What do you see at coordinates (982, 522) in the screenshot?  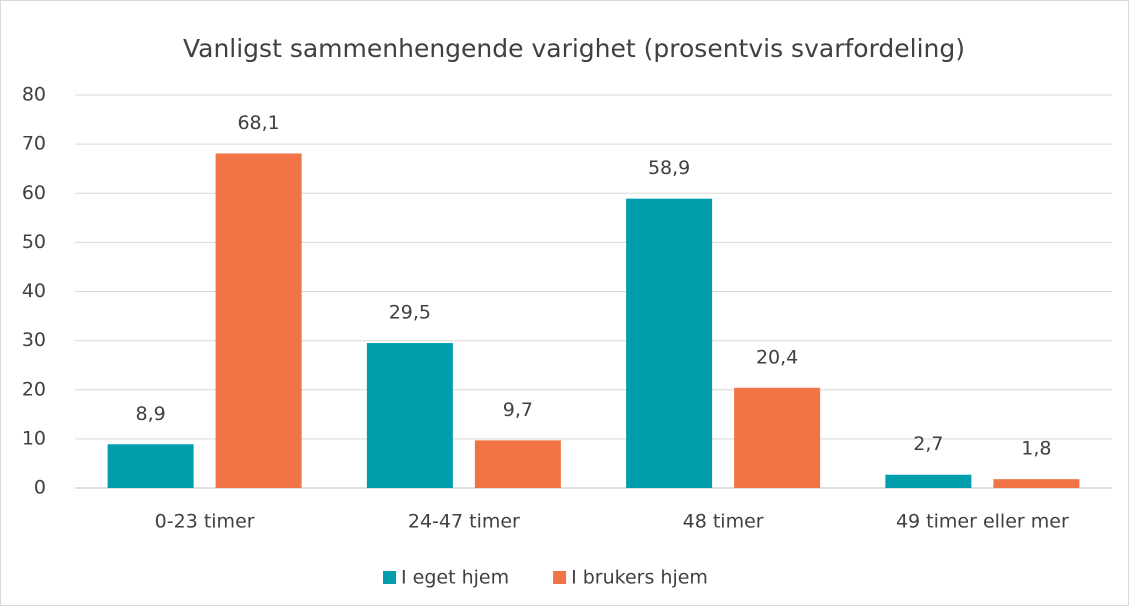 I see `x-tick-label: 49 timer eller mer` at bounding box center [982, 522].